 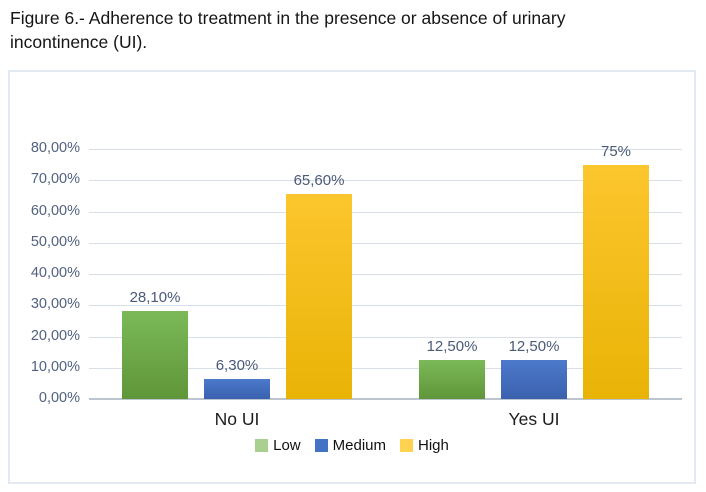 I want to click on category-label-no-ui: No UI, so click(x=237, y=419).